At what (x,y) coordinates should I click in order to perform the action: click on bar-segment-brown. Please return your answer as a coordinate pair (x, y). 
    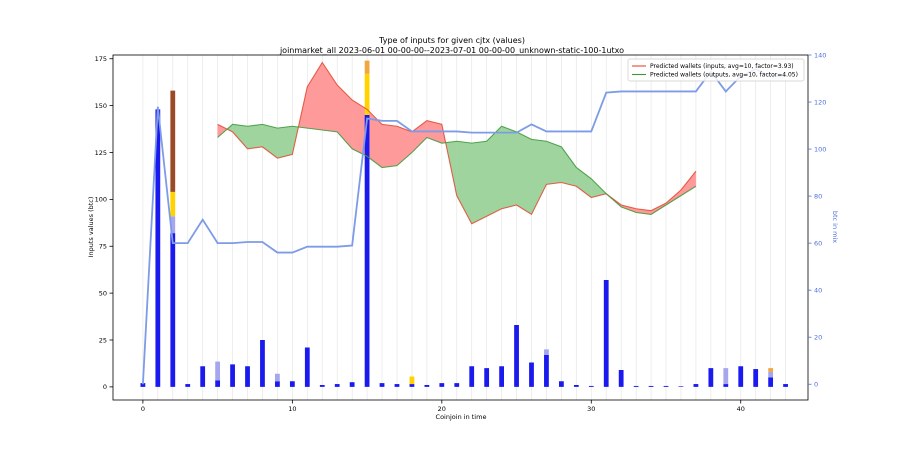
    Looking at the image, I should click on (173, 141).